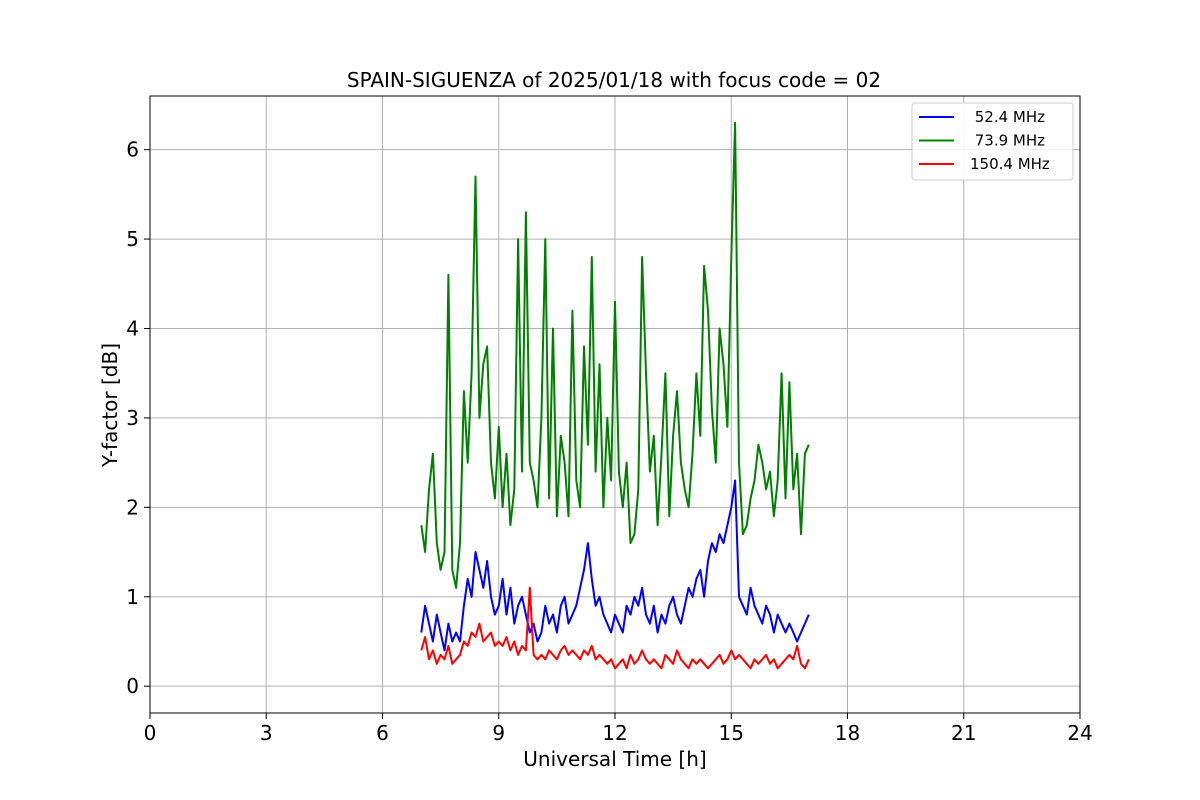 This screenshot has height=800, width=1200. I want to click on x-tick-label: 15, so click(731, 733).